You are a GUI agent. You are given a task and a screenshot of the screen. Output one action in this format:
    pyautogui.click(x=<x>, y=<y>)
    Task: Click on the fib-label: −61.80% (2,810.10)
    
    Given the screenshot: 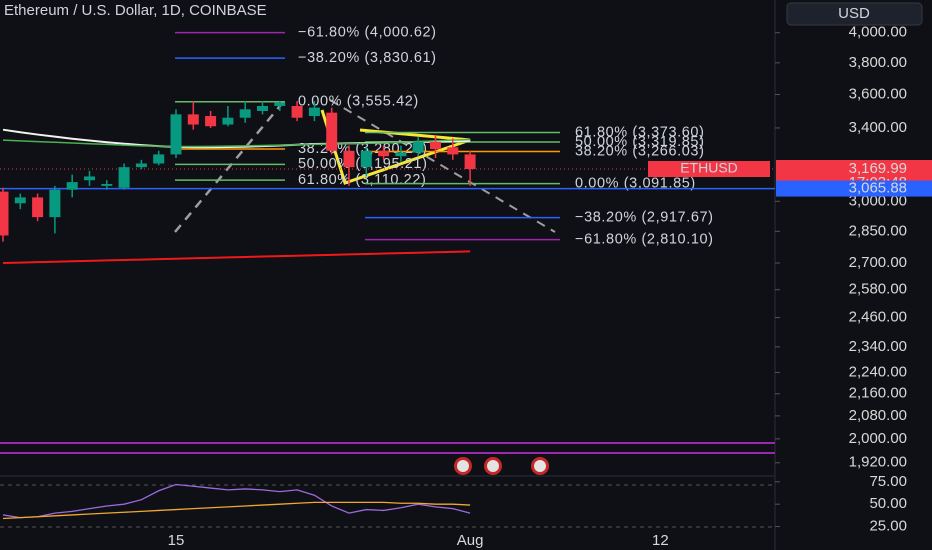 What is the action you would take?
    pyautogui.click(x=644, y=239)
    